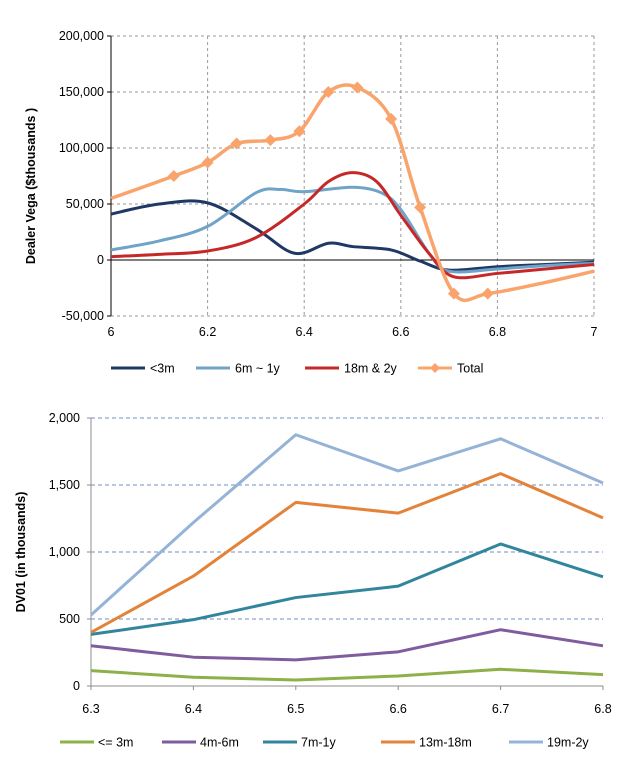  What do you see at coordinates (81, 92) in the screenshot?
I see `y-tick-label: 150,000` at bounding box center [81, 92].